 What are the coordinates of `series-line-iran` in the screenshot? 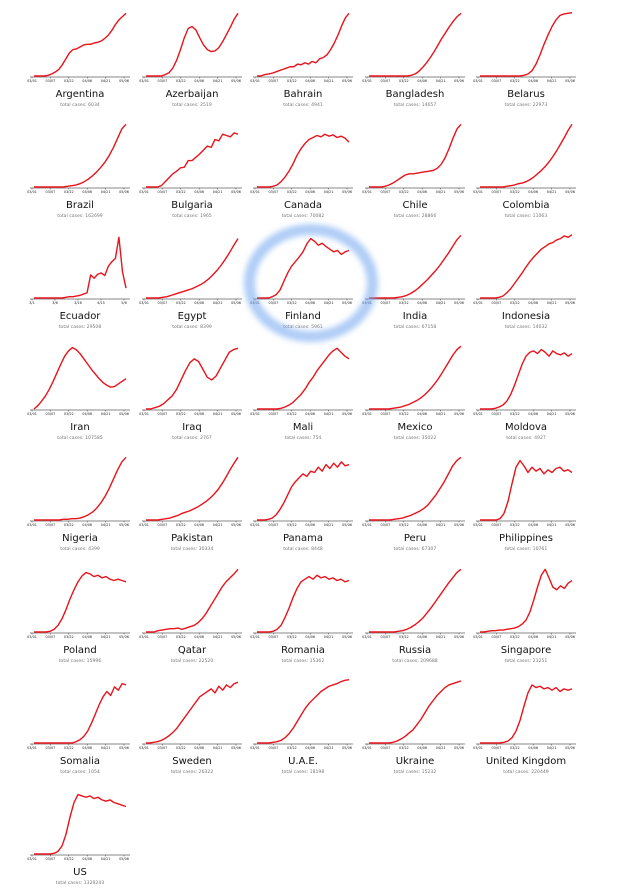 It's located at (80, 378).